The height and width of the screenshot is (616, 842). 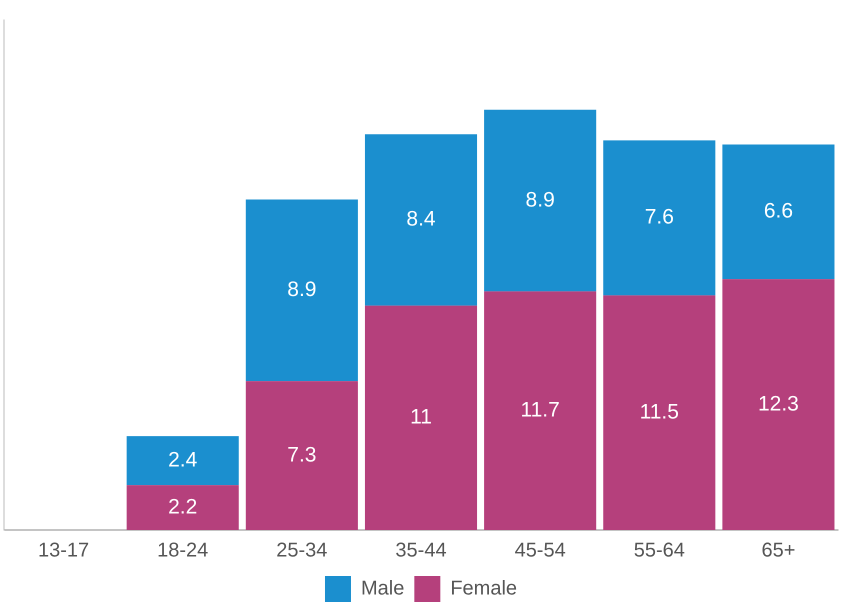 I want to click on x-tick-label: 18-24, so click(x=182, y=551).